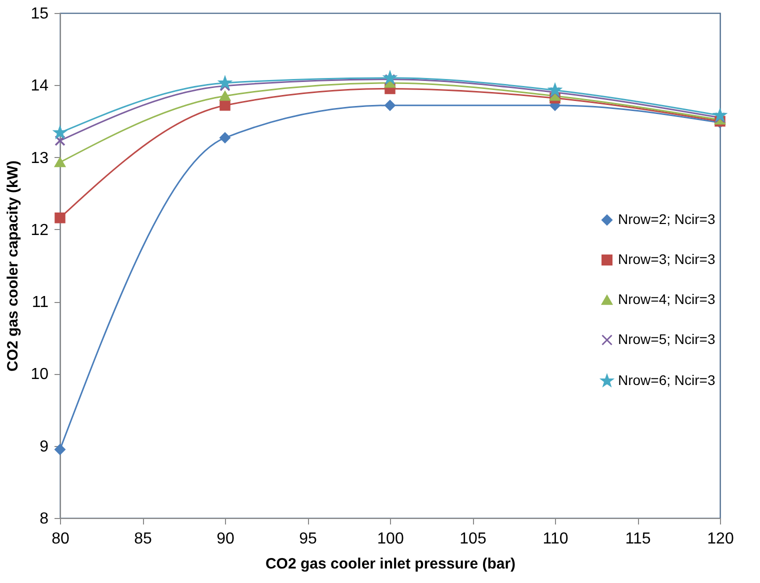 The image size is (760, 583). Describe the element at coordinates (13, 266) in the screenshot. I see `y-axis-title: CO2 gas cooler capacity (kW)` at that location.